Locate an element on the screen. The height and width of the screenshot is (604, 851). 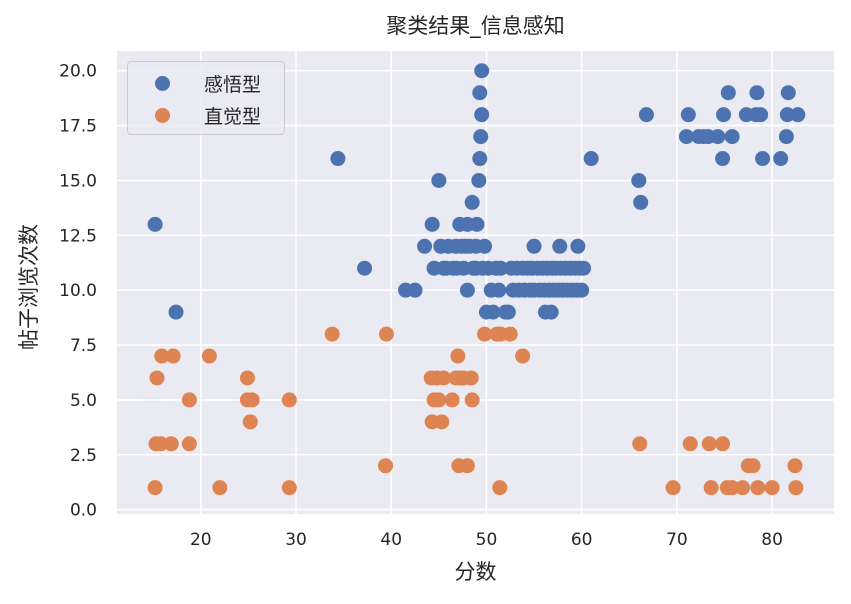
x-axis-ticks: 20 30 40 50 60 70 80 is located at coordinates (486, 540).